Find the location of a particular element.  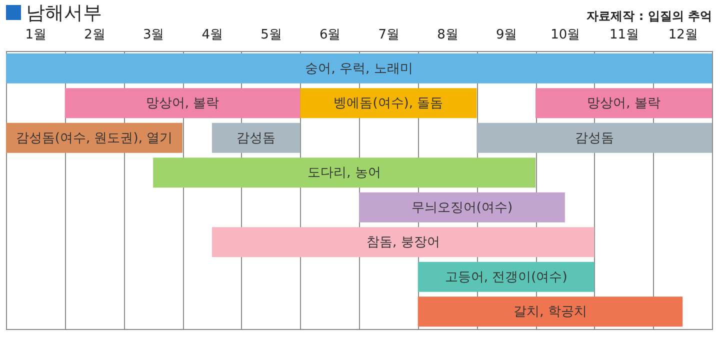

x-tick-label: 3월 is located at coordinates (153, 35).